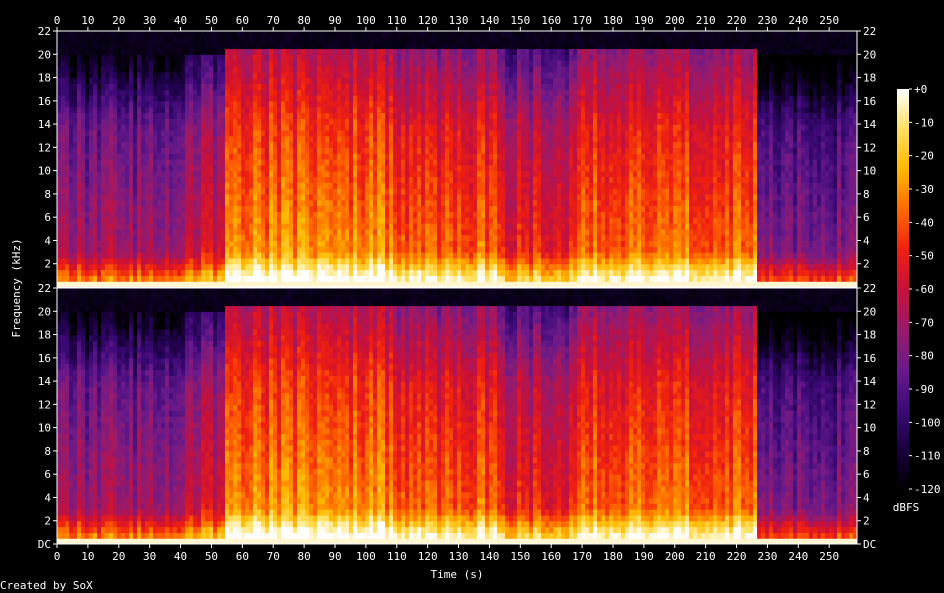 The height and width of the screenshot is (593, 944). What do you see at coordinates (706, 20) in the screenshot?
I see `x-tick-label-top: 210` at bounding box center [706, 20].